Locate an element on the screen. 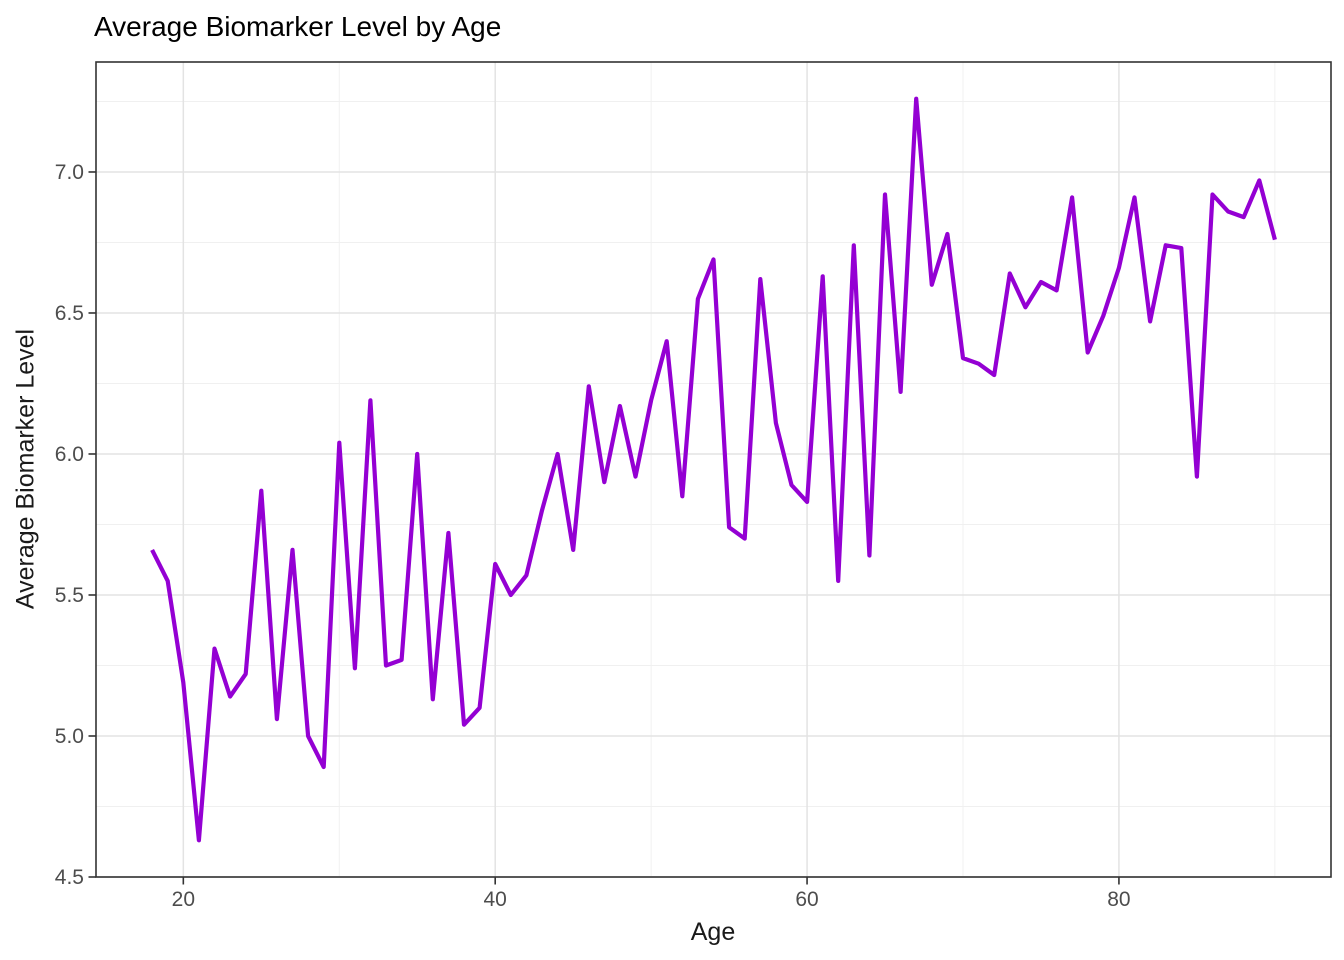  x-tick-label: 20 is located at coordinates (183, 899).